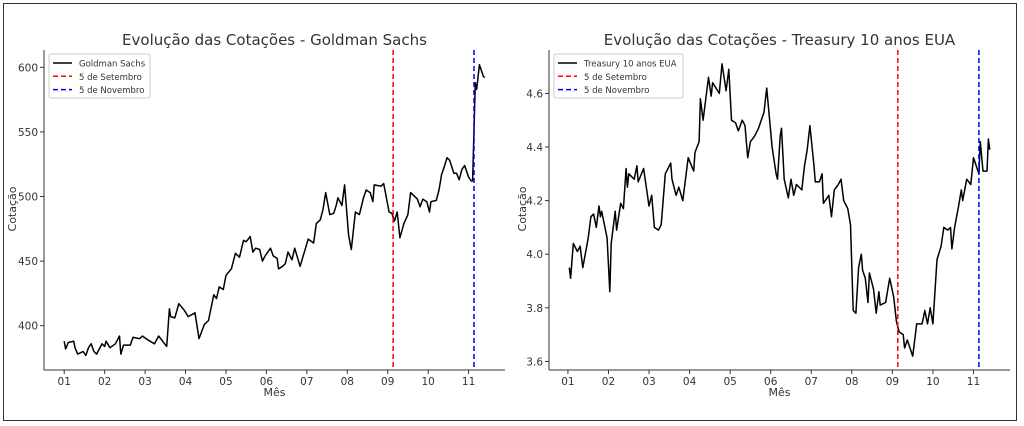  I want to click on y-tick-label: 4.2, so click(534, 202).